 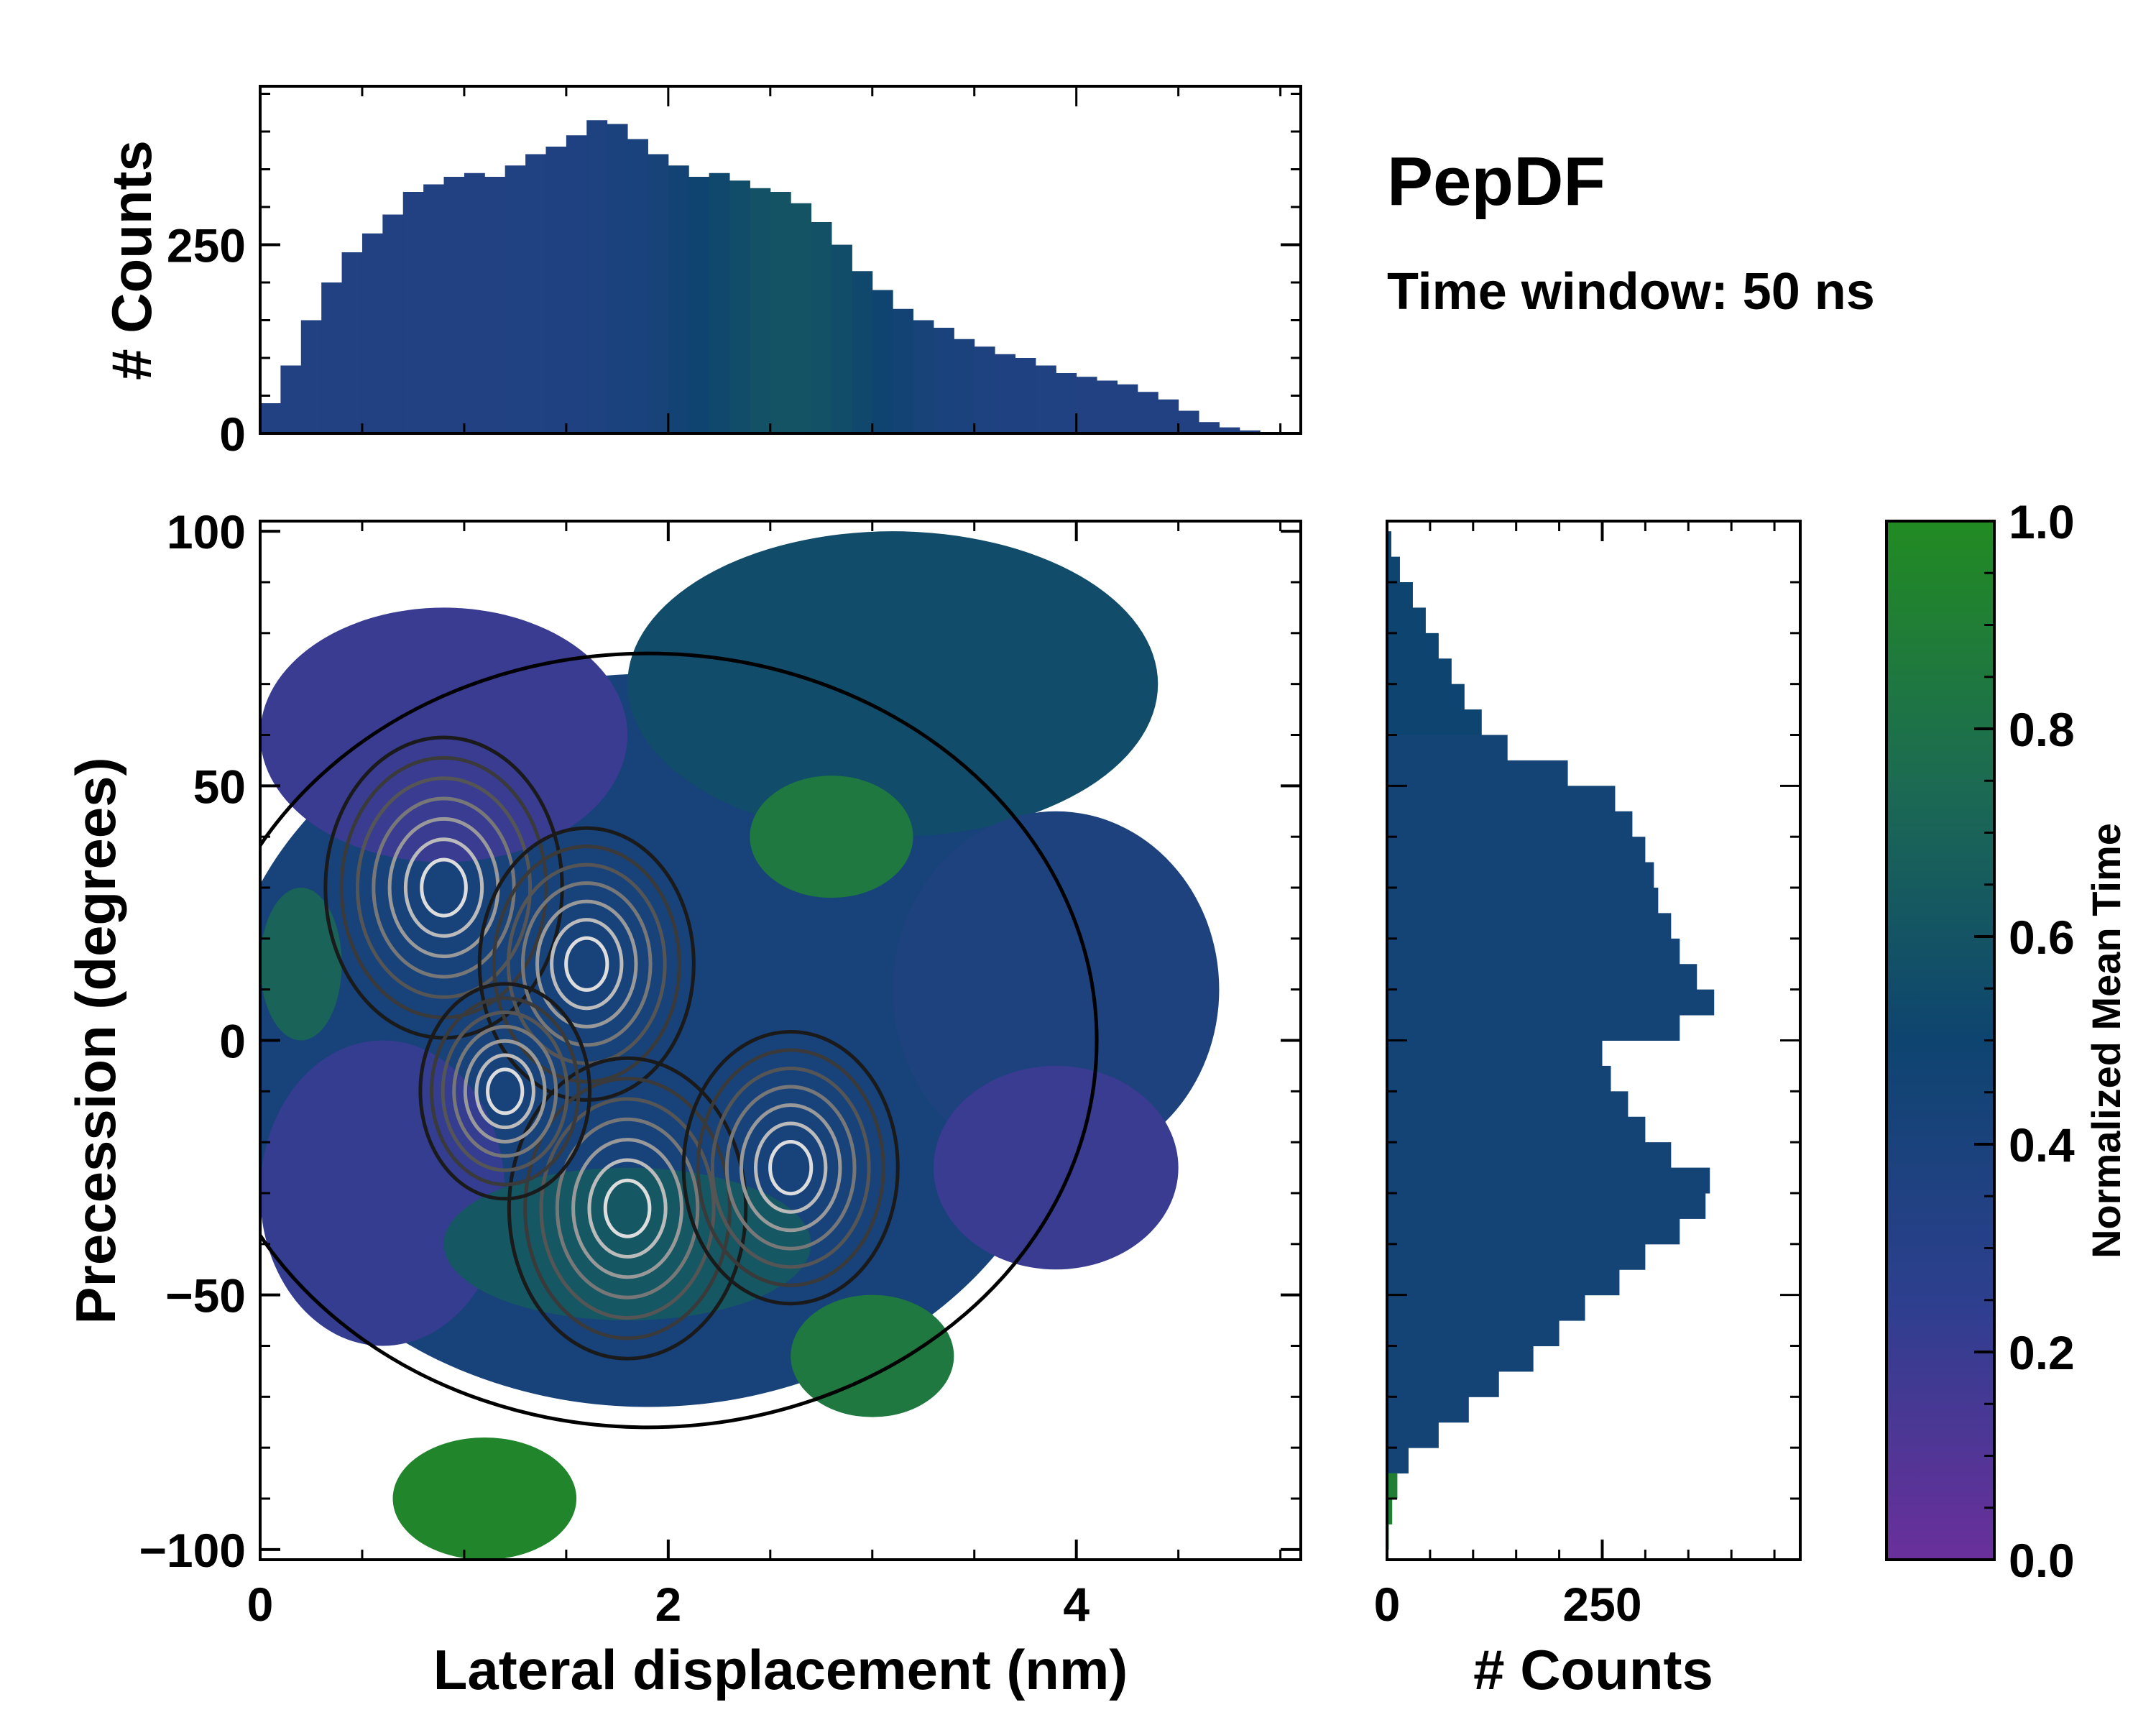 I want to click on x-tick-label: 4, so click(x=1076, y=1604).